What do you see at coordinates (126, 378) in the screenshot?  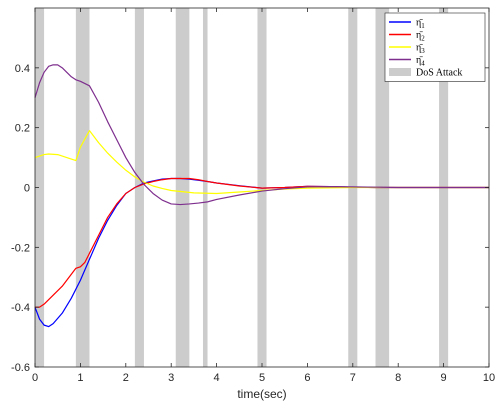 I see `x-tick-label: 2` at bounding box center [126, 378].